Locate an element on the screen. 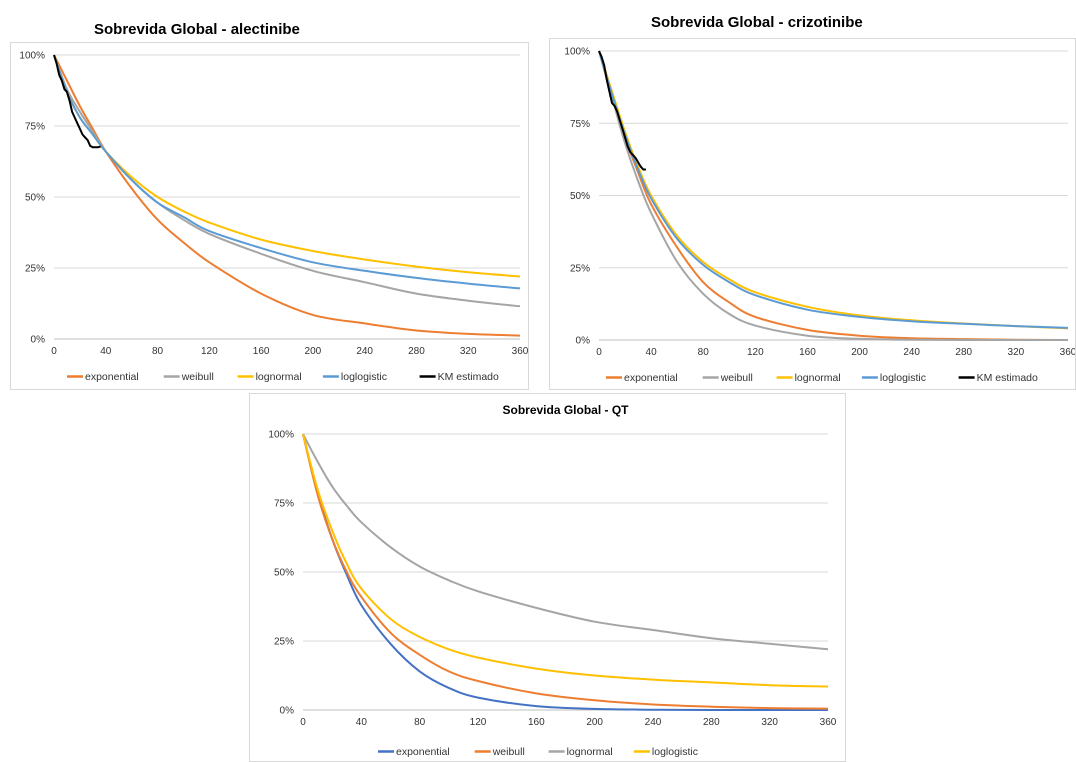 This screenshot has height=762, width=1076. chart-title-crizotinibe: Sobrevida Global - crizotinibe is located at coordinates (757, 22).